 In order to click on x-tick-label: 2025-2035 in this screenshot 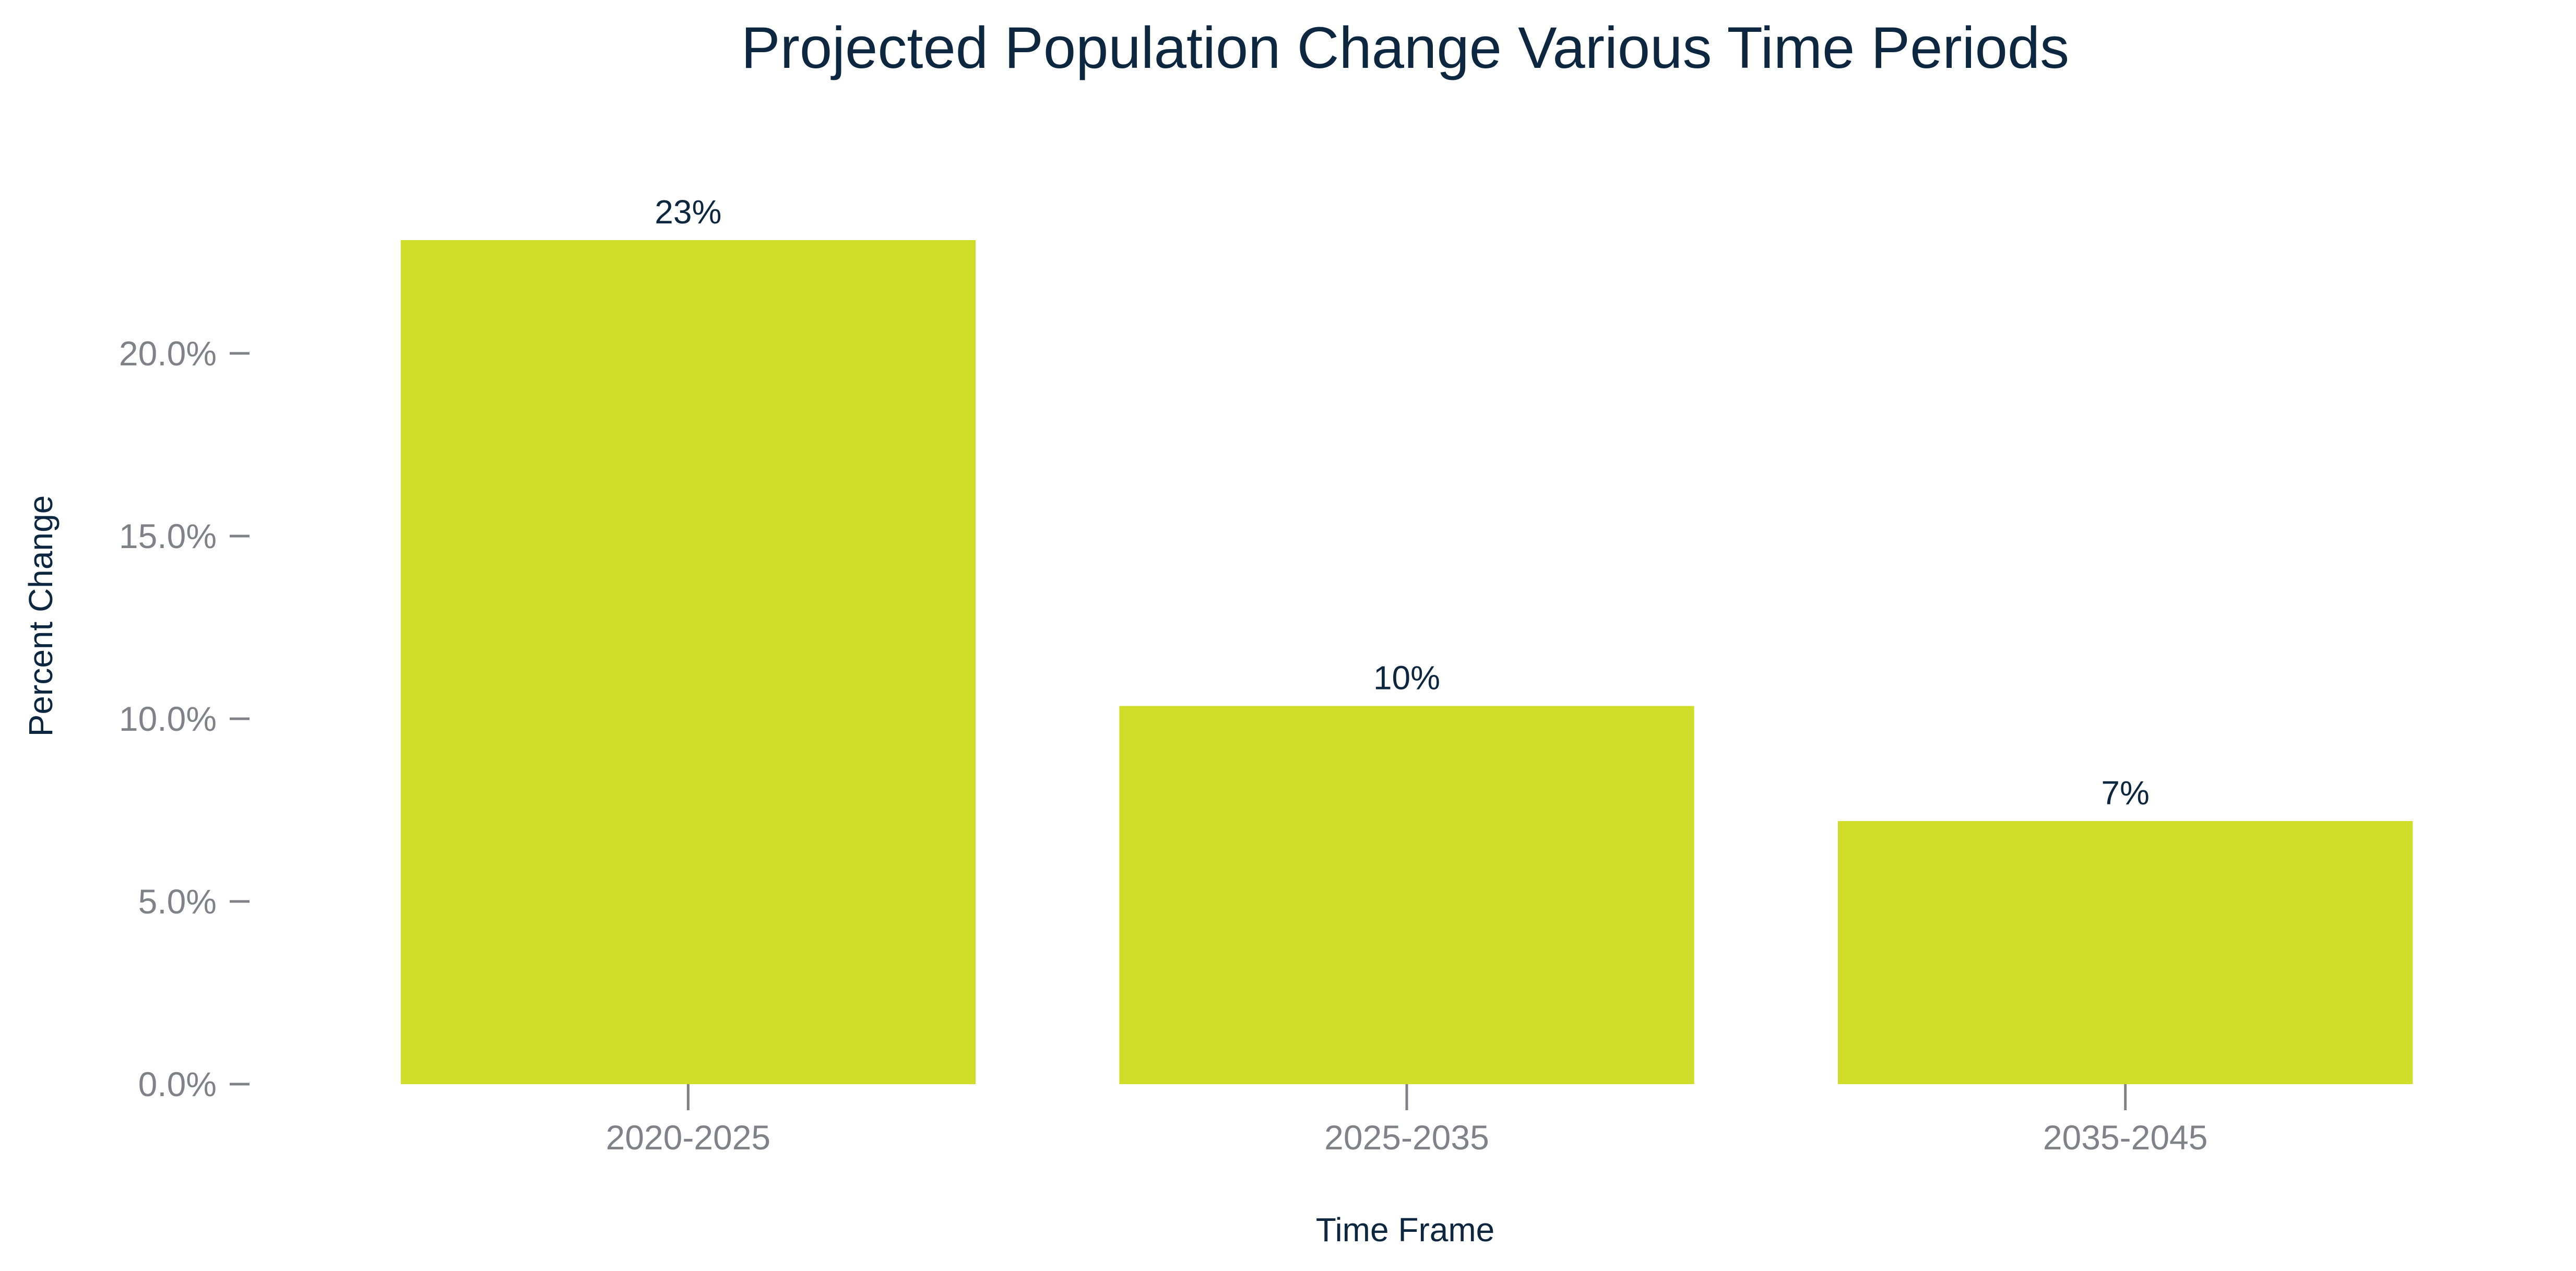, I will do `click(1406, 1137)`.